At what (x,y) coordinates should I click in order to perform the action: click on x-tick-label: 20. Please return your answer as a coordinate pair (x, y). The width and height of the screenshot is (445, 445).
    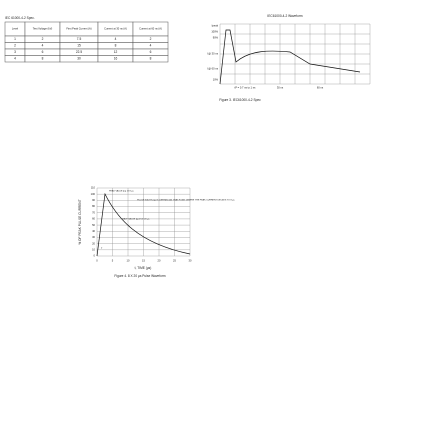
    Looking at the image, I should click on (159, 261).